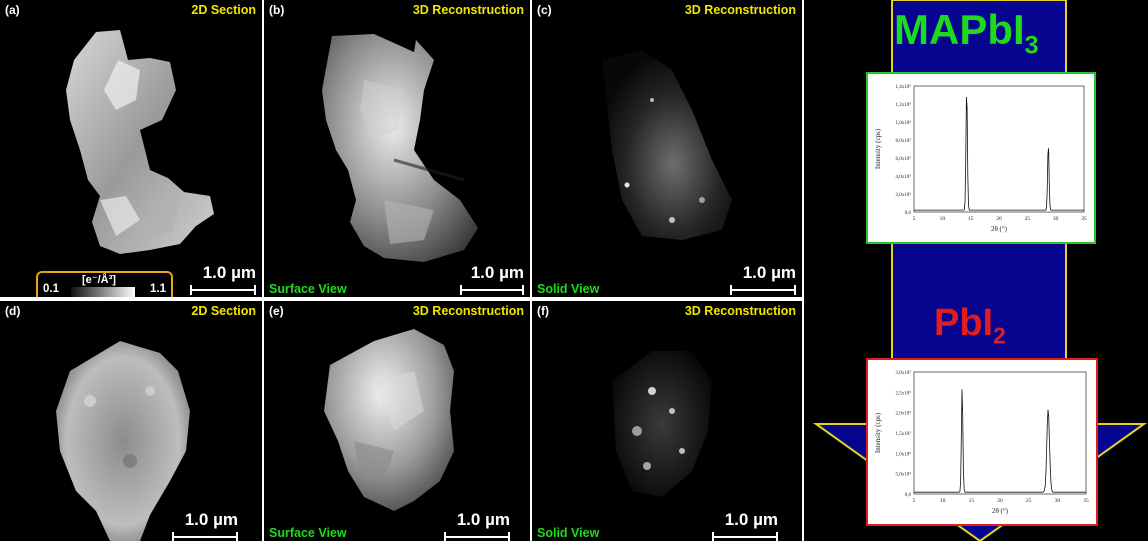  I want to click on panel-label: (a), so click(12, 10).